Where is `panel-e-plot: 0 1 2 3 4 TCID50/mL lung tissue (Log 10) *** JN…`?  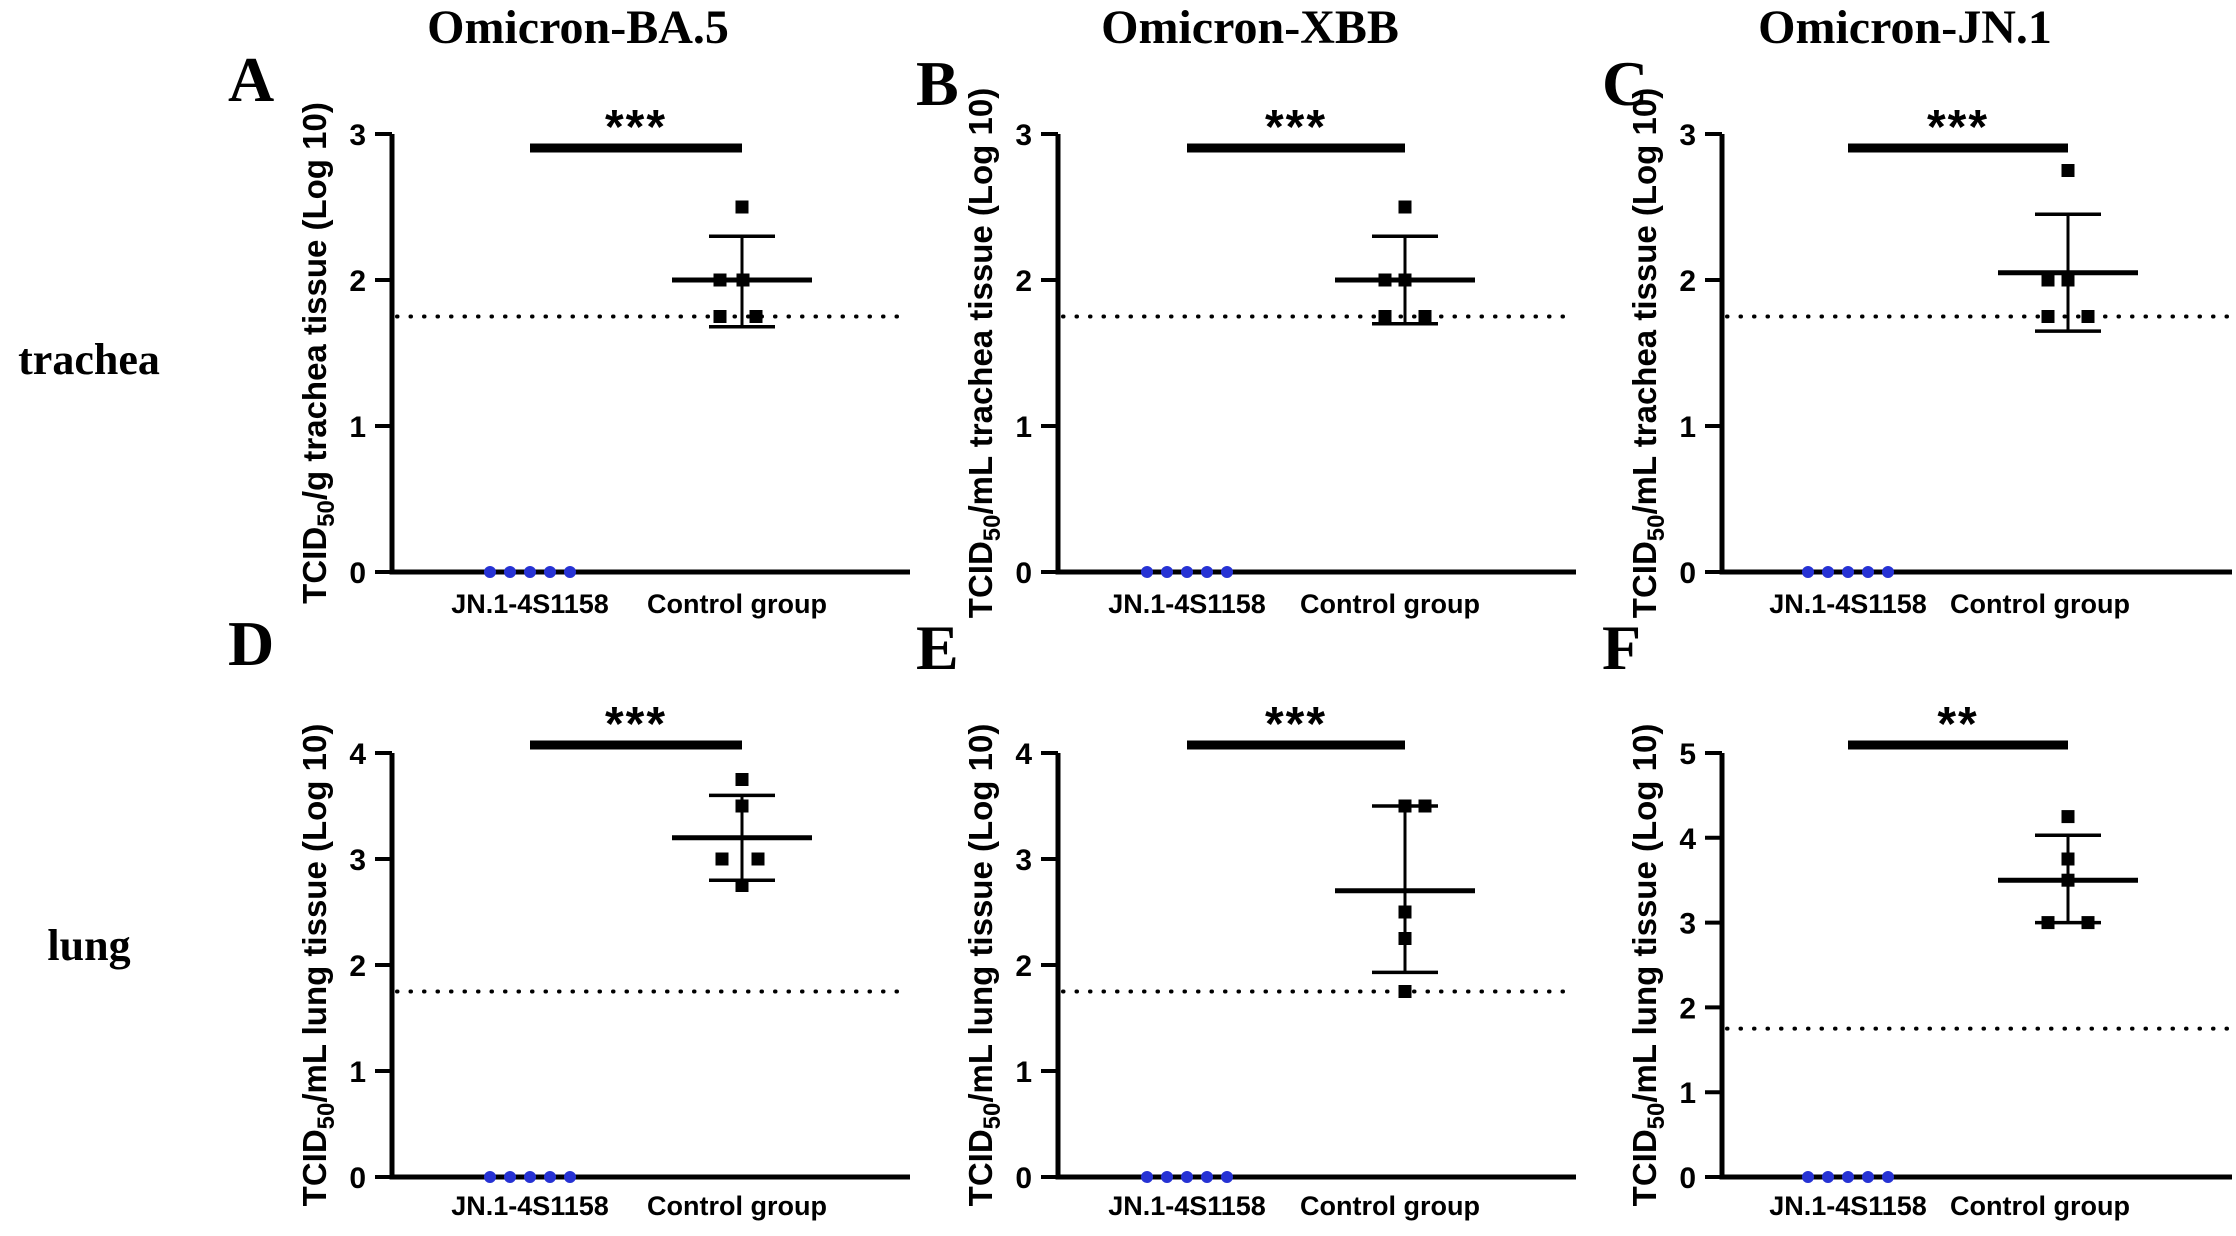
panel-e-plot: 0 1 2 3 4 TCID50/mL lung tissue (Log 10) *** JN… is located at coordinates (1270, 959).